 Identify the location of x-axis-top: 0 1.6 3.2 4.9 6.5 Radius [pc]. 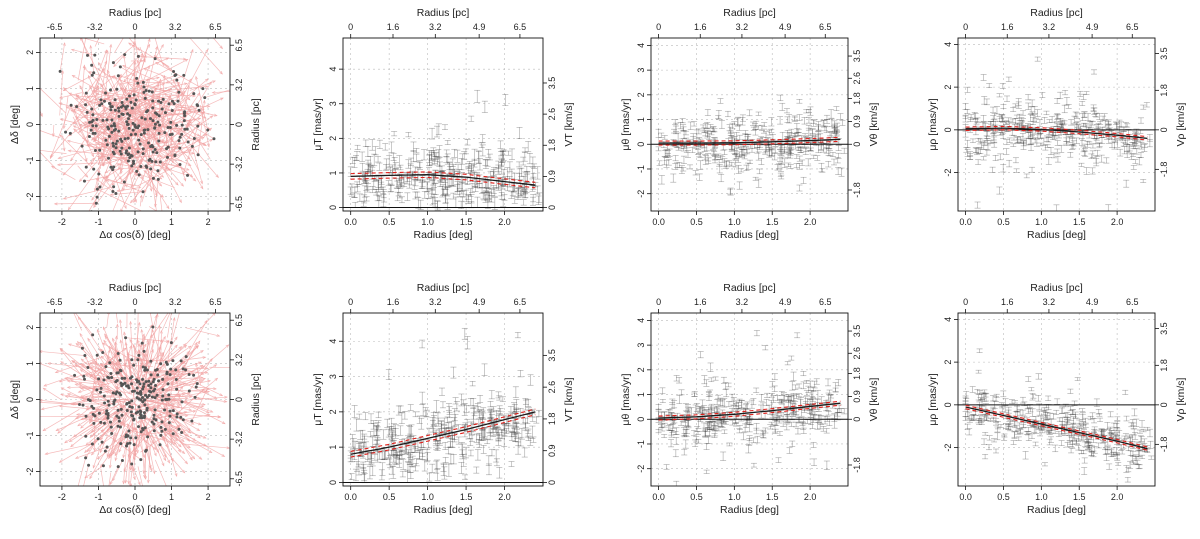
(1051, 22).